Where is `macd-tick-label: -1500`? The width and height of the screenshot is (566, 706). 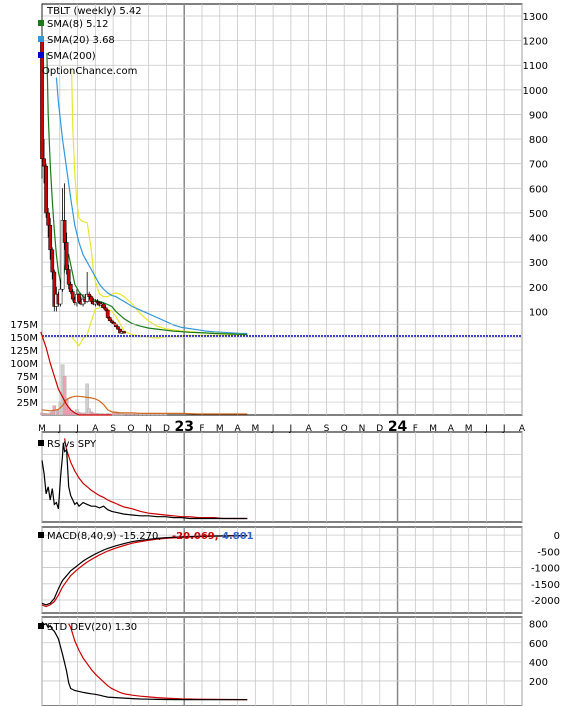
macd-tick-label: -1500 is located at coordinates (545, 585).